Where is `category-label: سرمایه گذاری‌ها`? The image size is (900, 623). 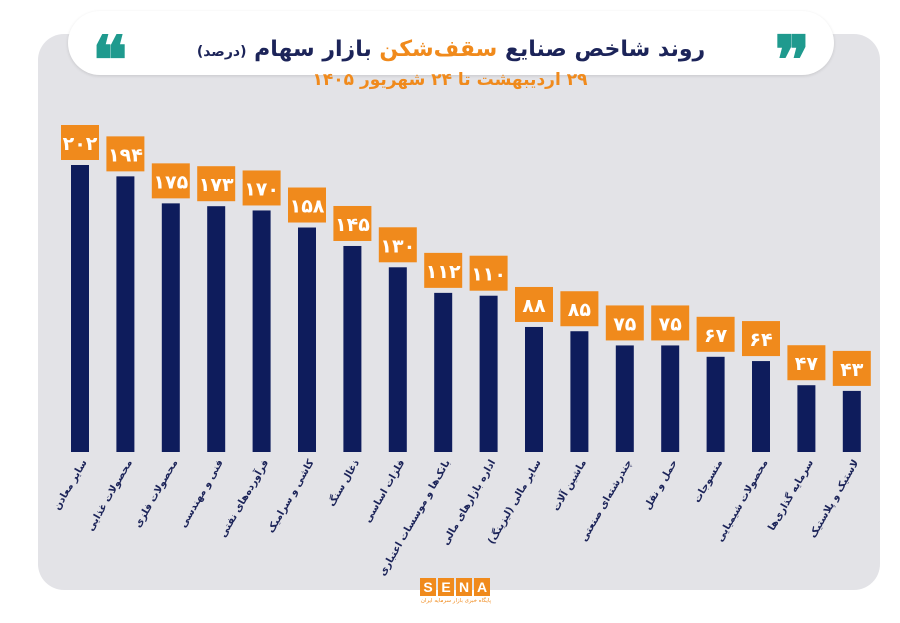 category-label: سرمایه گذاری‌ها is located at coordinates (790, 495).